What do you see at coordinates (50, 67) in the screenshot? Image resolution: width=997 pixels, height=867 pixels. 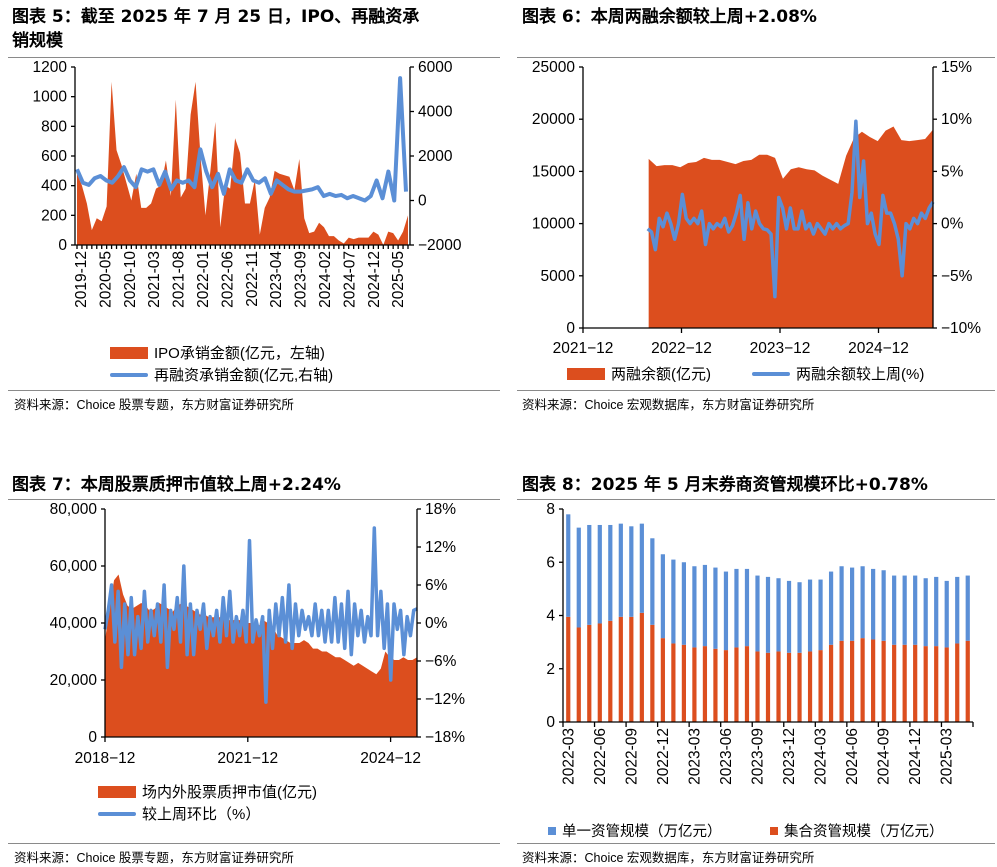 I see `chart5-left-axis-tick-label: 1200` at bounding box center [50, 67].